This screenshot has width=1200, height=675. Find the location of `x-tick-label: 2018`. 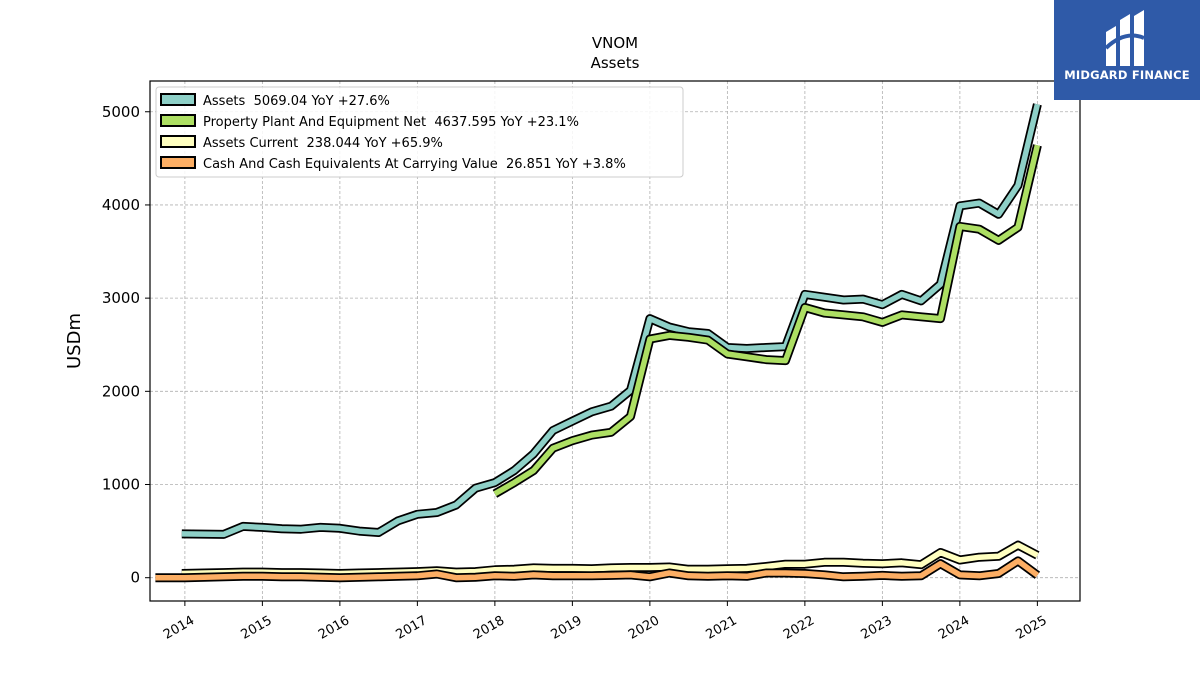

x-tick-label: 2018 is located at coordinates (489, 628).